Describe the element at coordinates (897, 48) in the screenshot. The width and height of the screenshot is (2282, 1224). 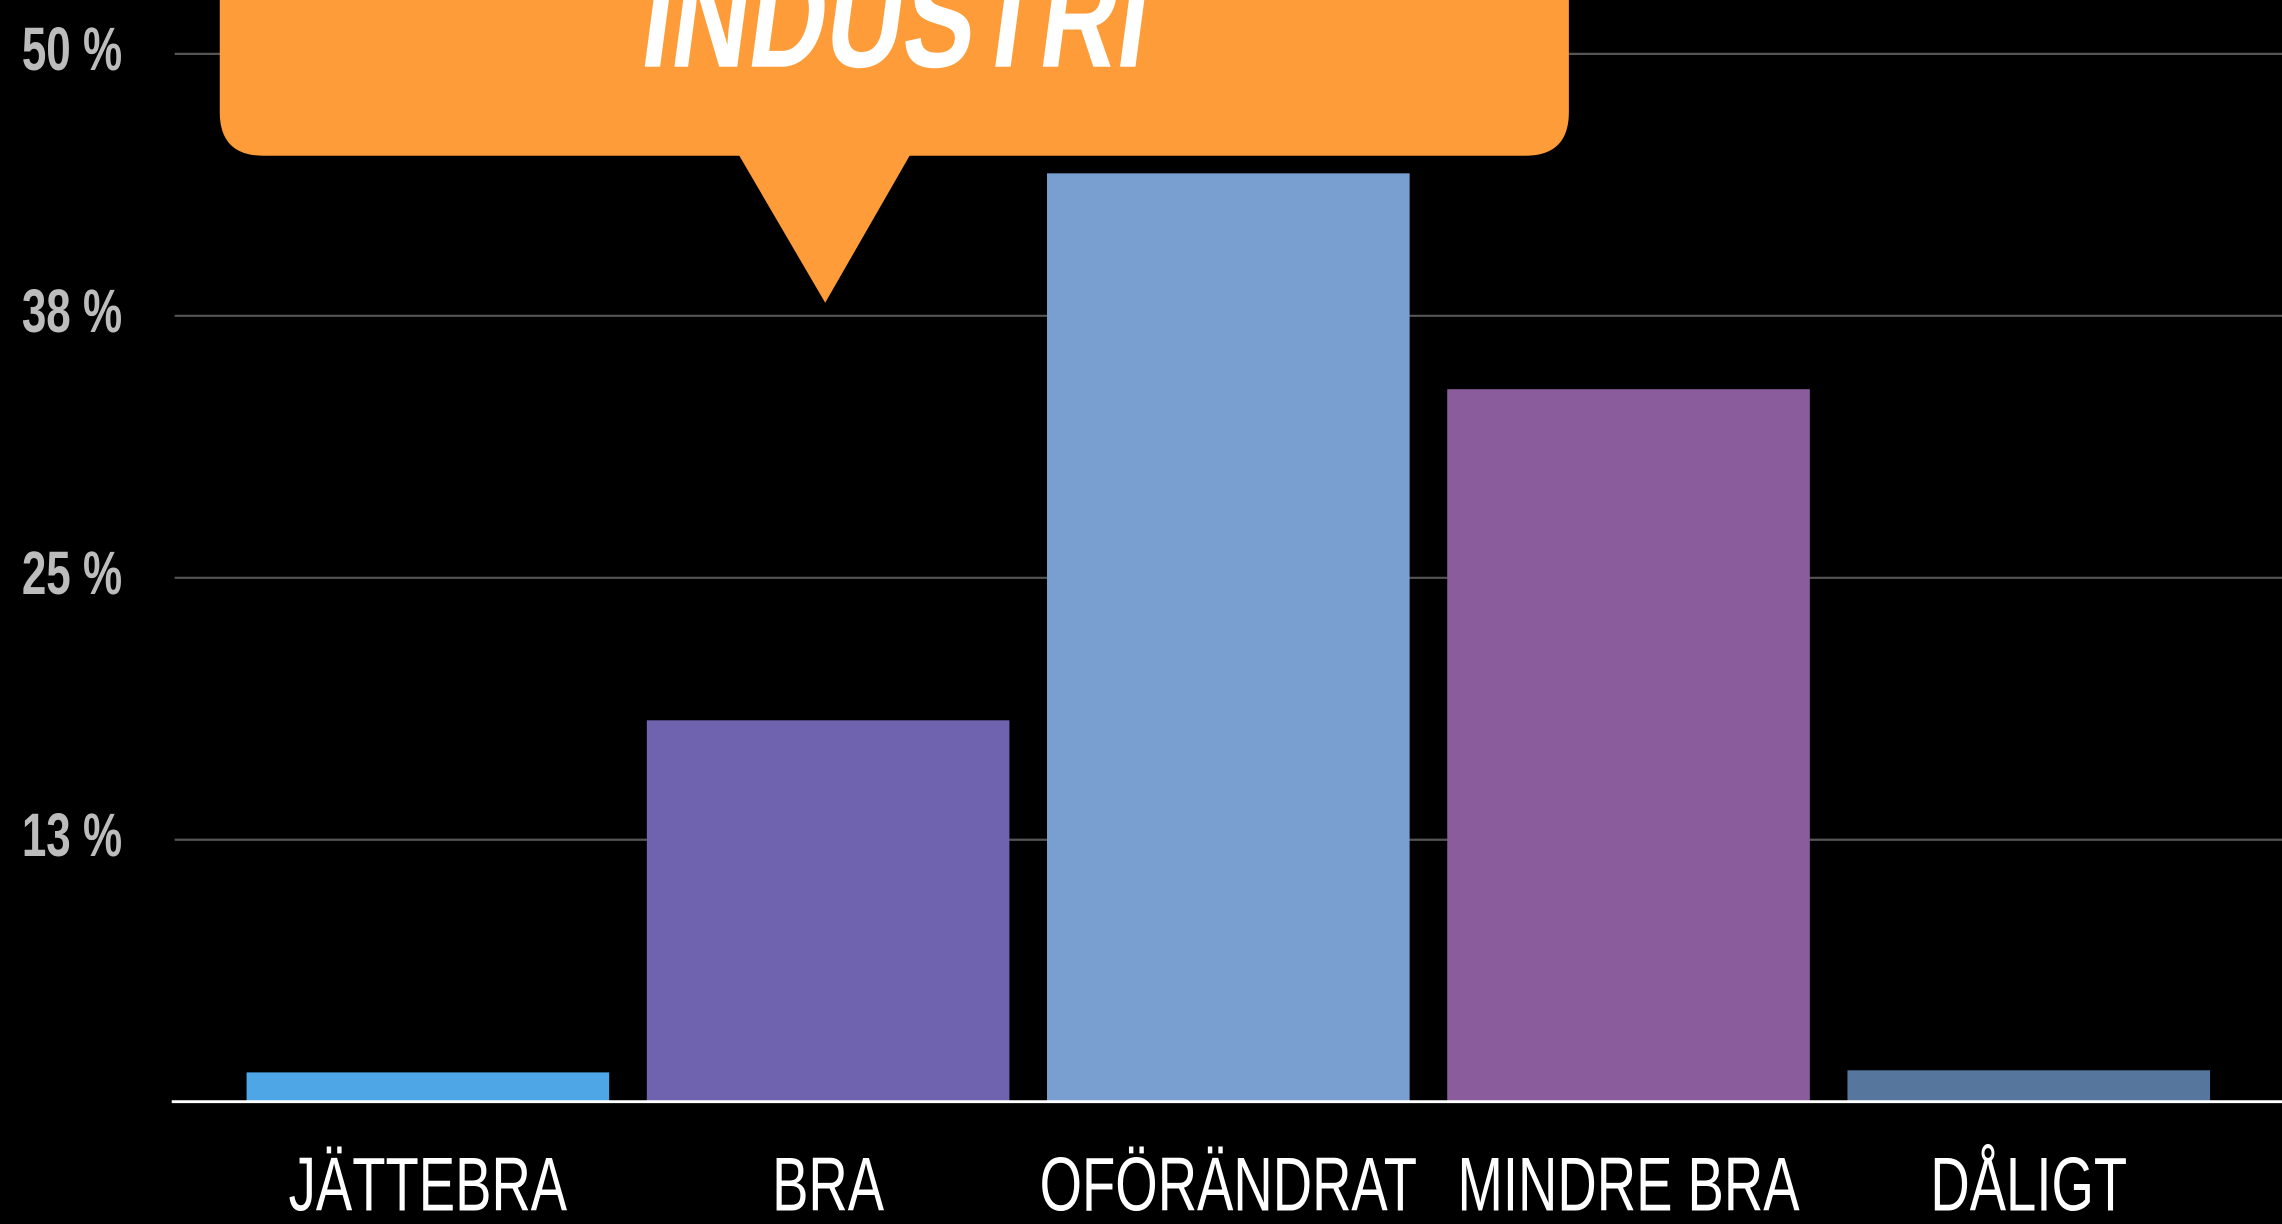
I see `callout-text: INDUSTRI` at that location.